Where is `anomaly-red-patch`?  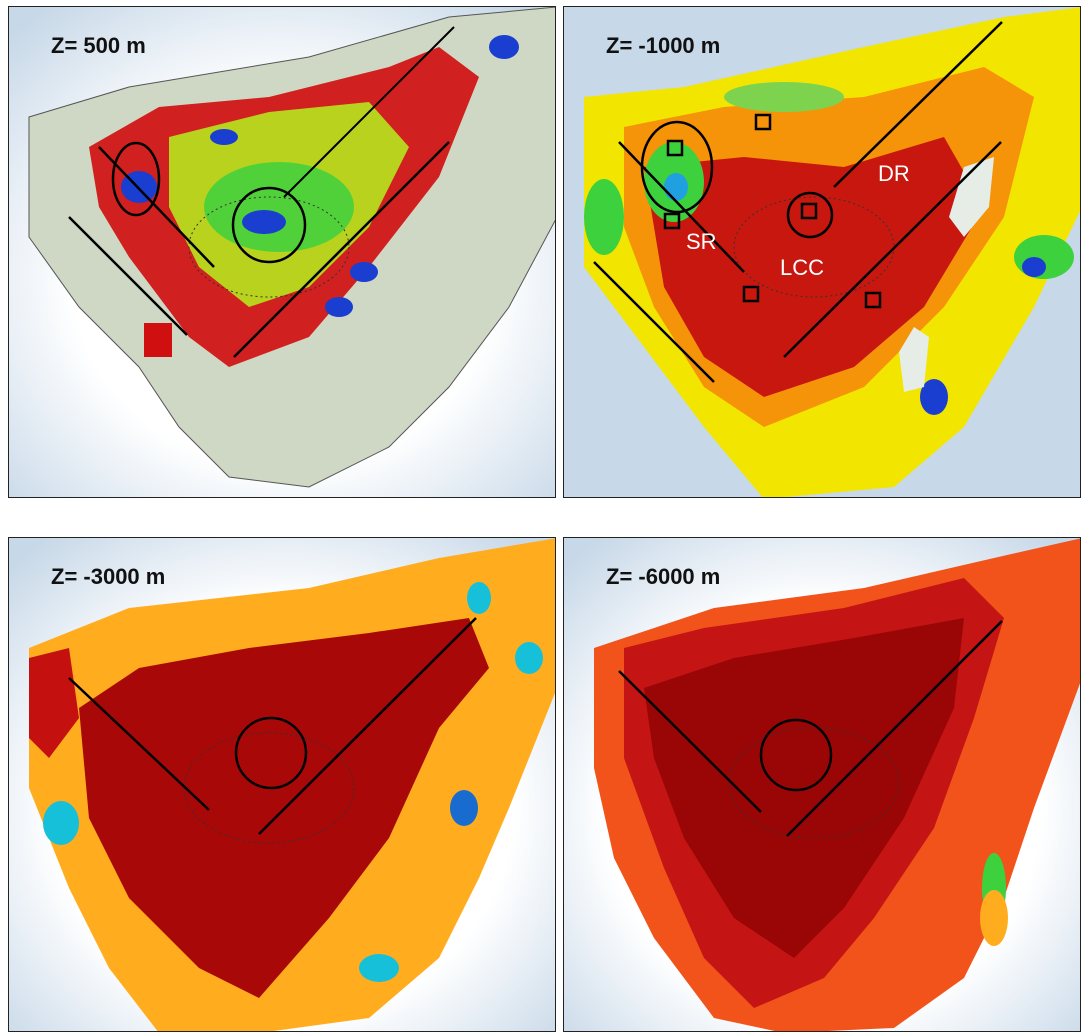
anomaly-red-patch is located at coordinates (158, 340).